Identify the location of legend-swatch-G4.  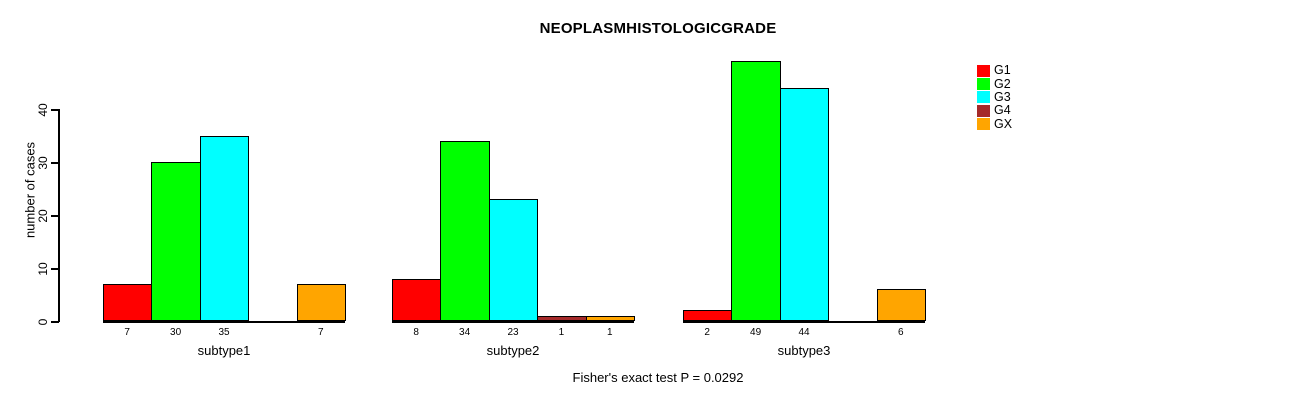
(983, 110).